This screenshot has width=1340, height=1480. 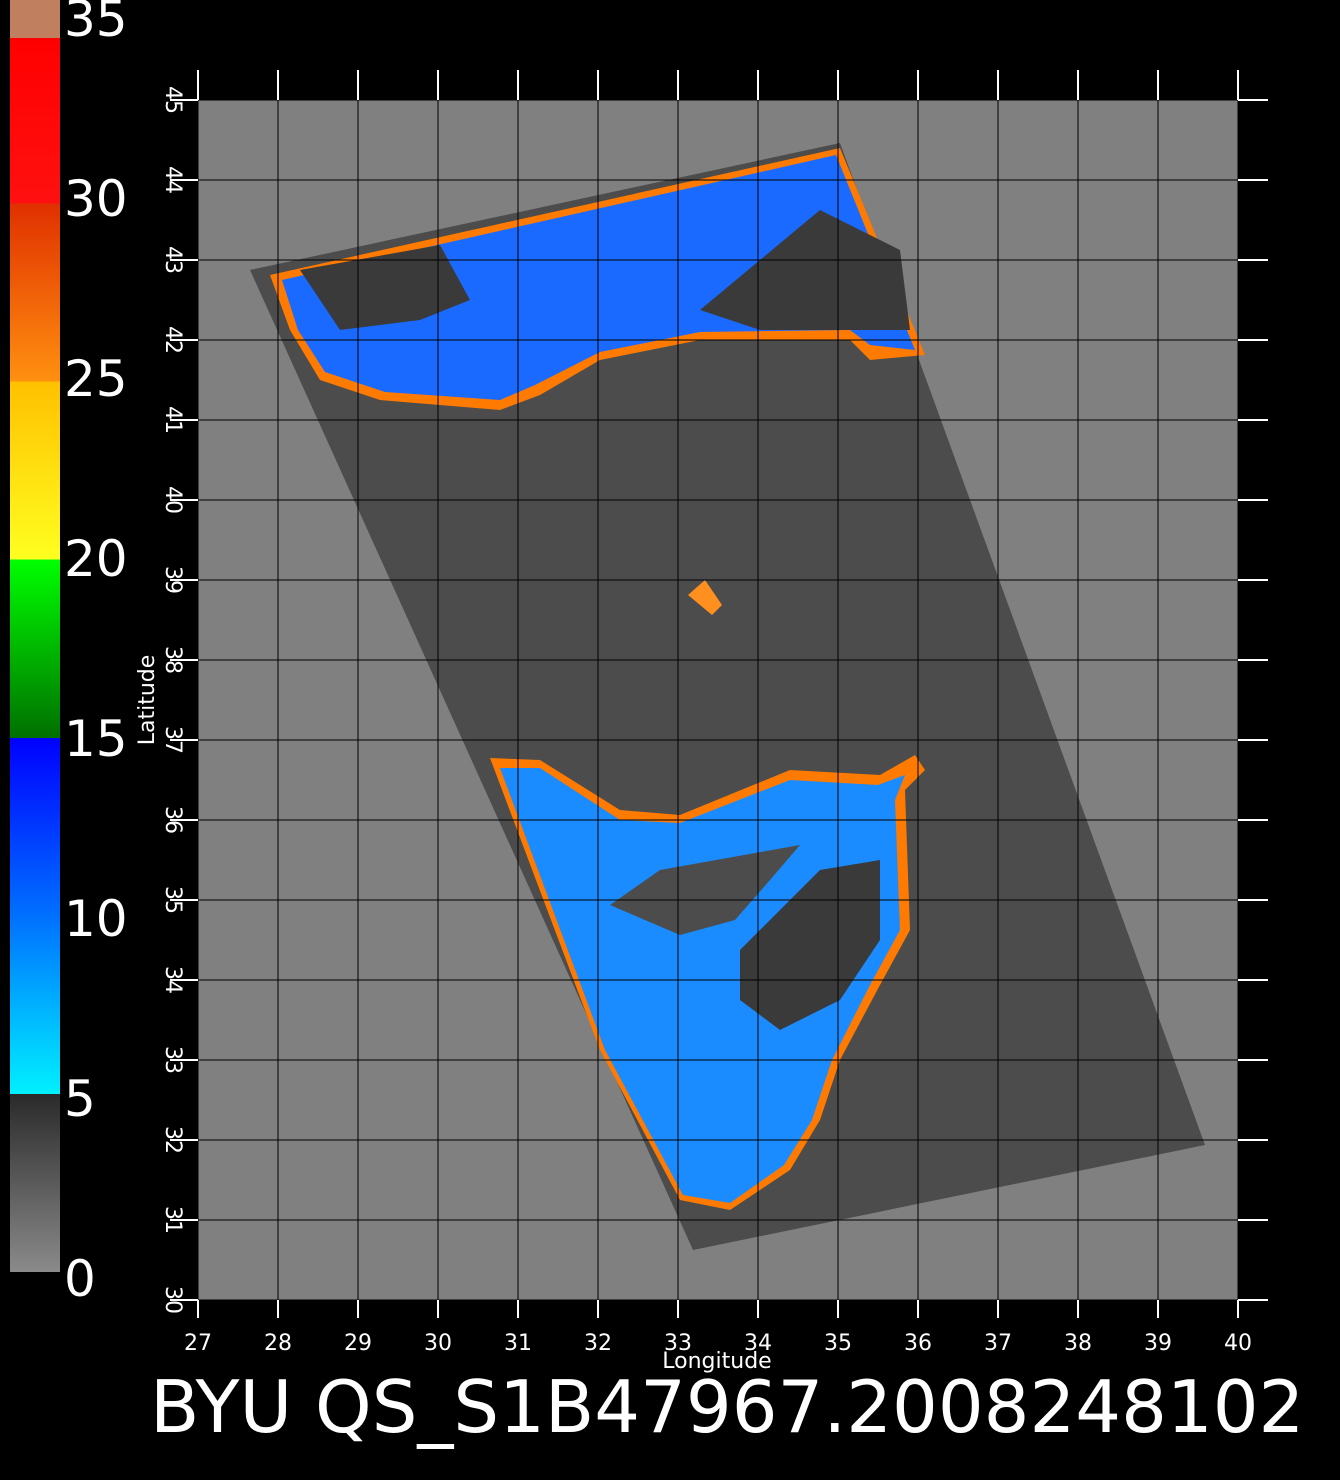 What do you see at coordinates (172, 500) in the screenshot?
I see `y-tick-label: 40` at bounding box center [172, 500].